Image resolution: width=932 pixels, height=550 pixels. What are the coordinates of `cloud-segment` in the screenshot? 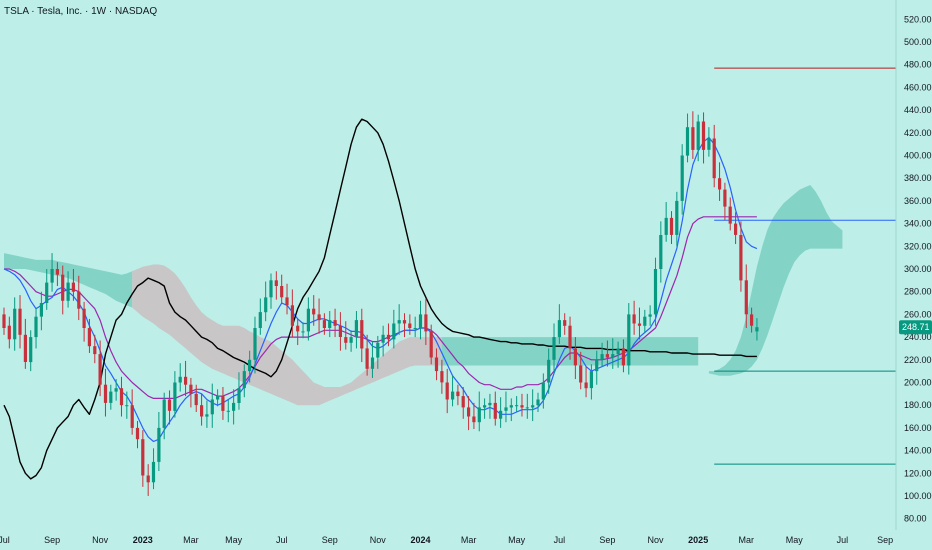 It's located at (287, 335).